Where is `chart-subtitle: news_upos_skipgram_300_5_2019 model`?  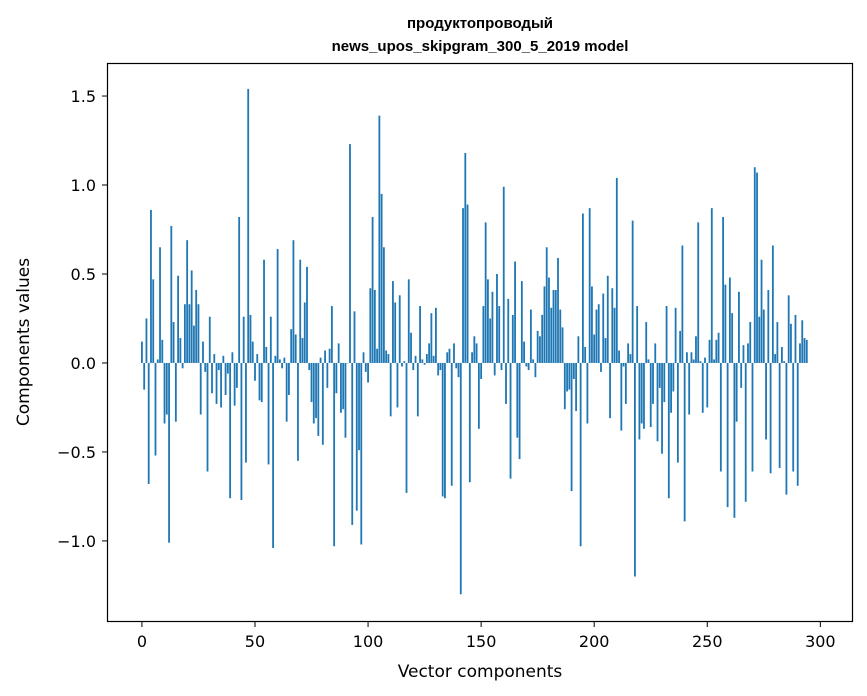
chart-subtitle: news_upos_skipgram_300_5_2019 model is located at coordinates (480, 46).